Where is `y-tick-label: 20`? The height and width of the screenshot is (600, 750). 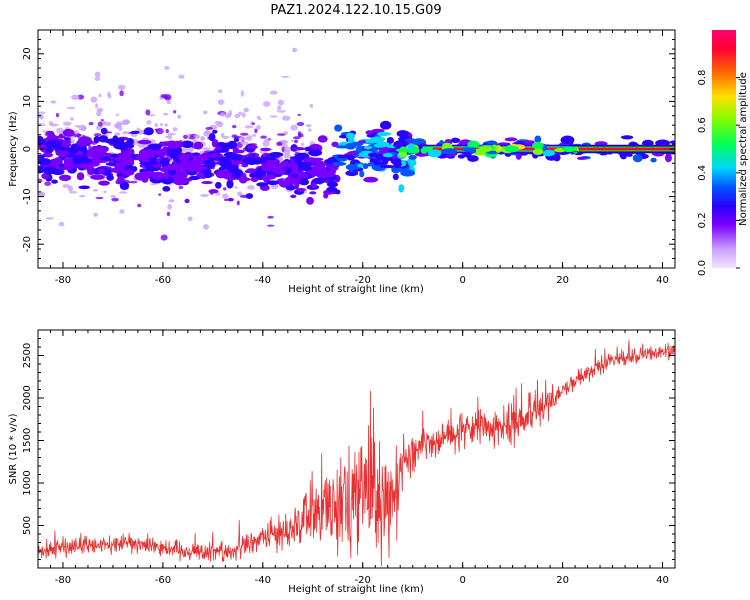 y-tick-label: 20 is located at coordinates (27, 53).